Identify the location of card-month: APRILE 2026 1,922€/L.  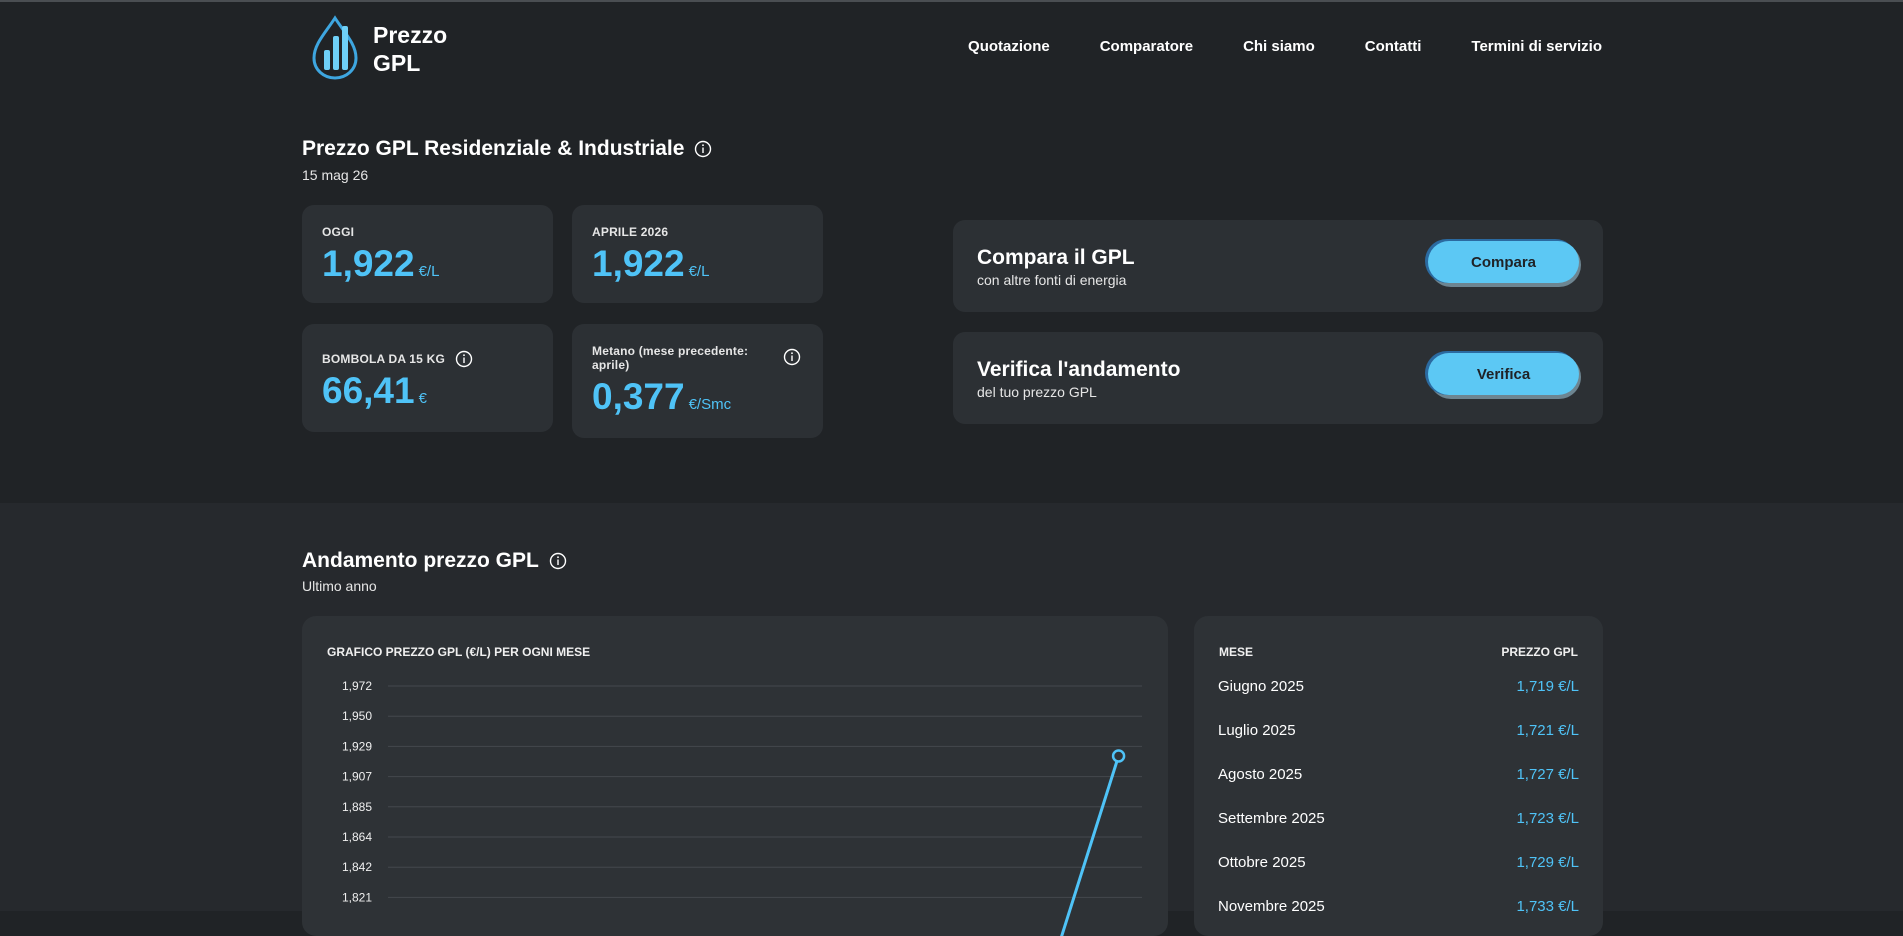
(697, 254).